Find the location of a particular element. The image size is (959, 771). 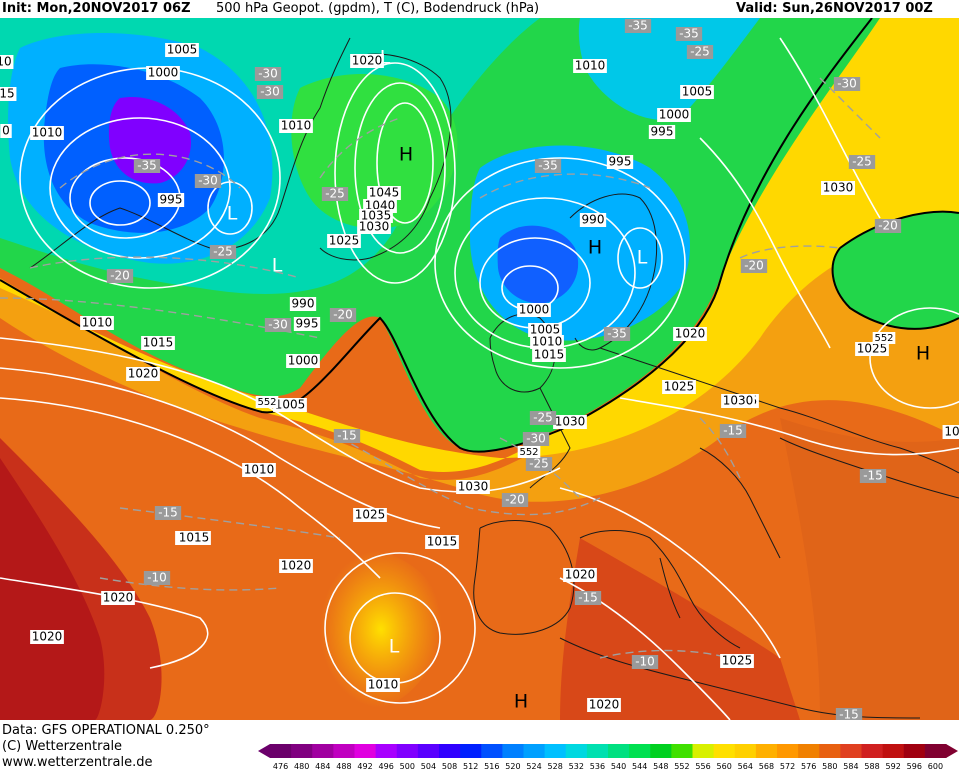

temperature-label: -20 is located at coordinates (754, 266).